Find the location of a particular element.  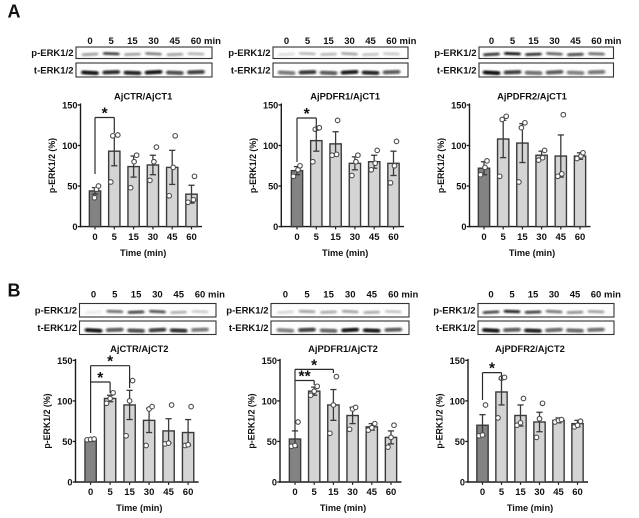

svg-text: B is located at coordinates (14, 291).